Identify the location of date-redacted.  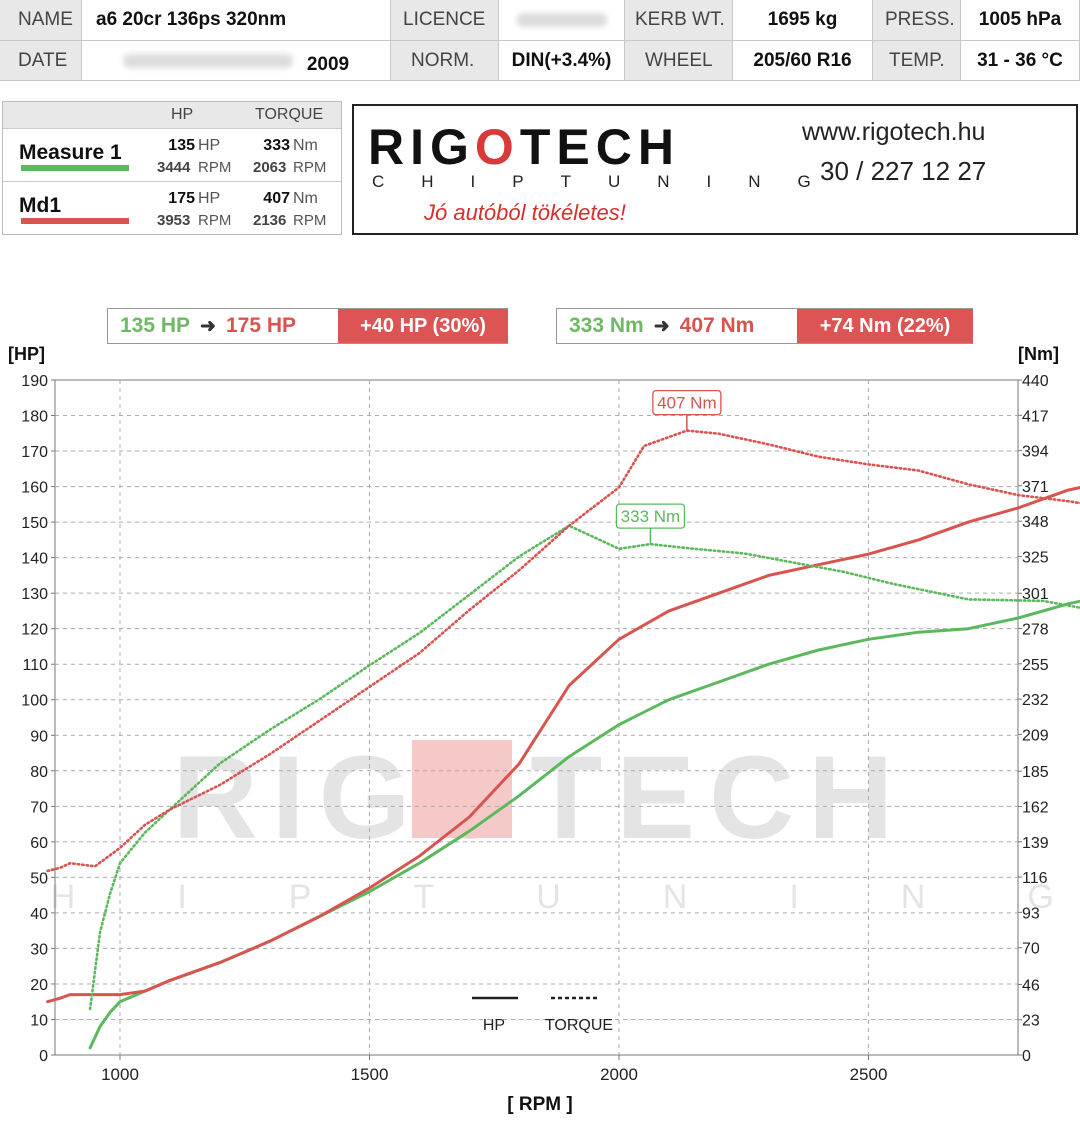
(207, 60).